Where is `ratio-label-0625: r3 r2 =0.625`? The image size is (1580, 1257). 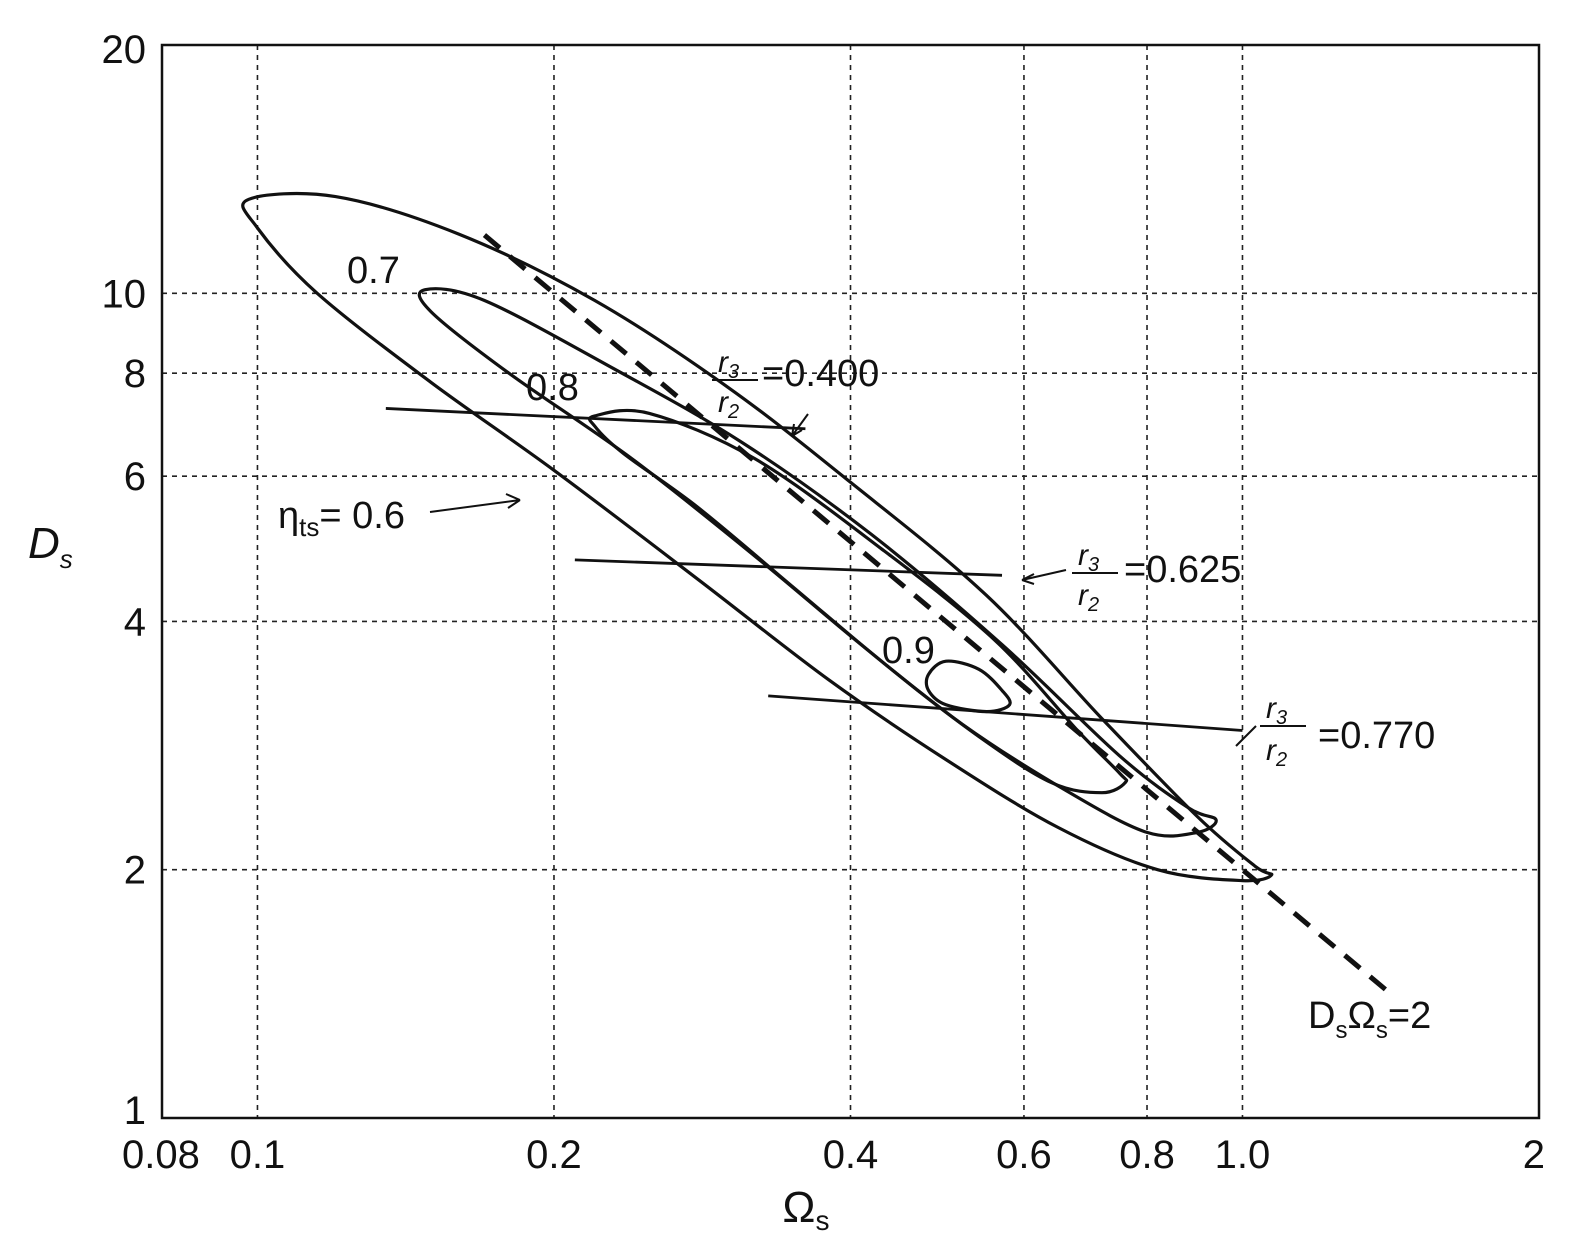
ratio-label-0625: r3 r2 =0.625 is located at coordinates (1156, 577).